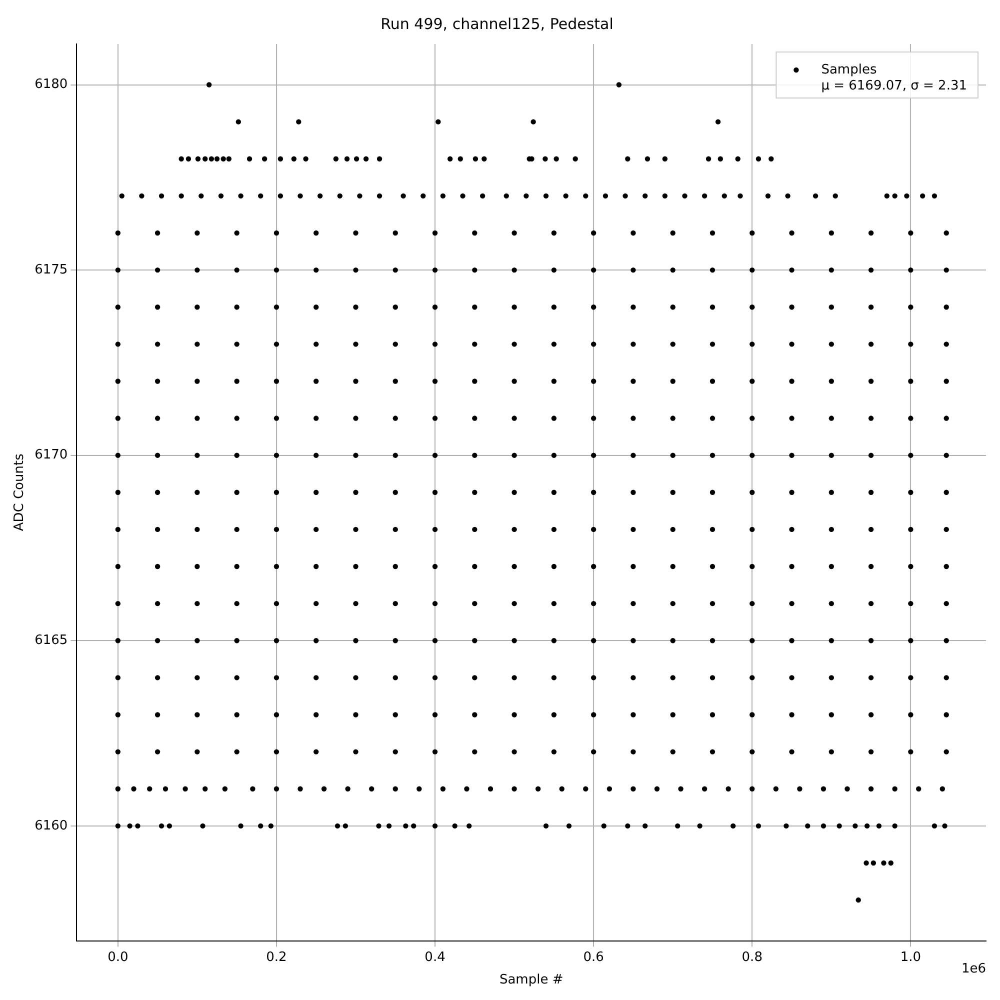 The height and width of the screenshot is (1000, 1000). I want to click on y-tick-label: 6180, so click(51, 84).